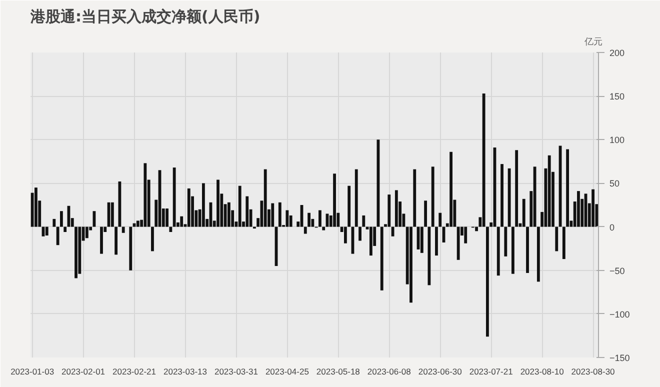  What do you see at coordinates (134, 371) in the screenshot?
I see `x-tick-label: 2023-02-21` at bounding box center [134, 371].